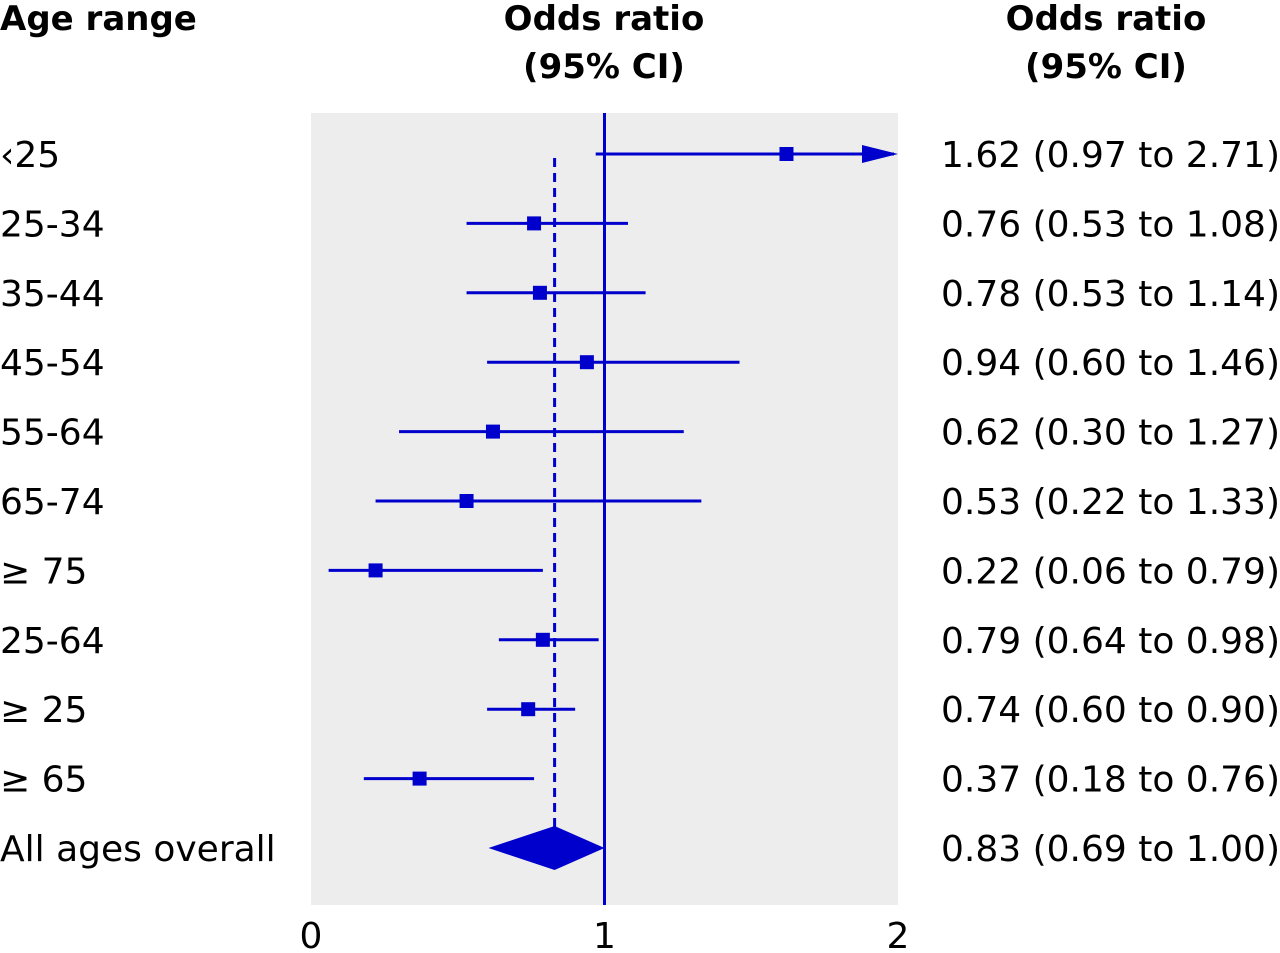  Describe the element at coordinates (1106, 19) in the screenshot. I see `header-odds-ratio-right: Odds ratio` at that location.